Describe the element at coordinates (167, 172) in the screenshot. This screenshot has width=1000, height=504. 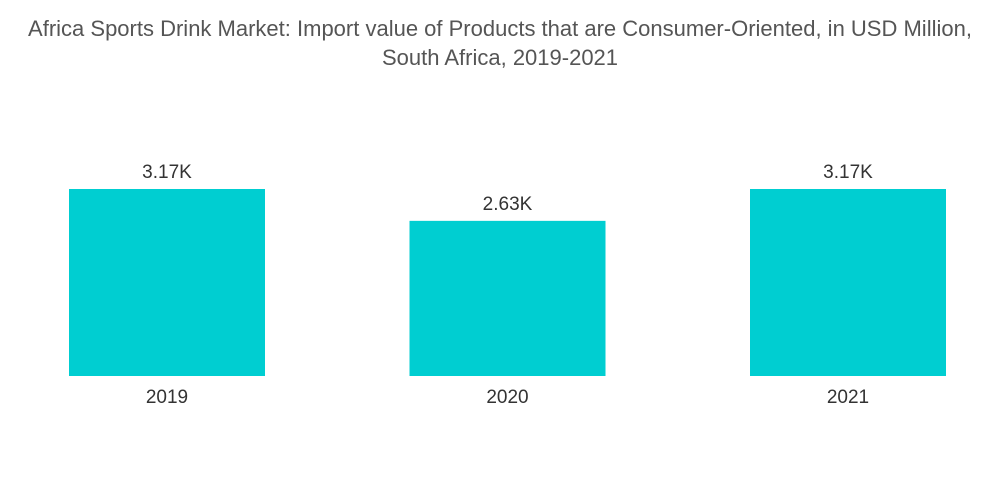
I see `bar-value-label-2019: 3.17K` at that location.